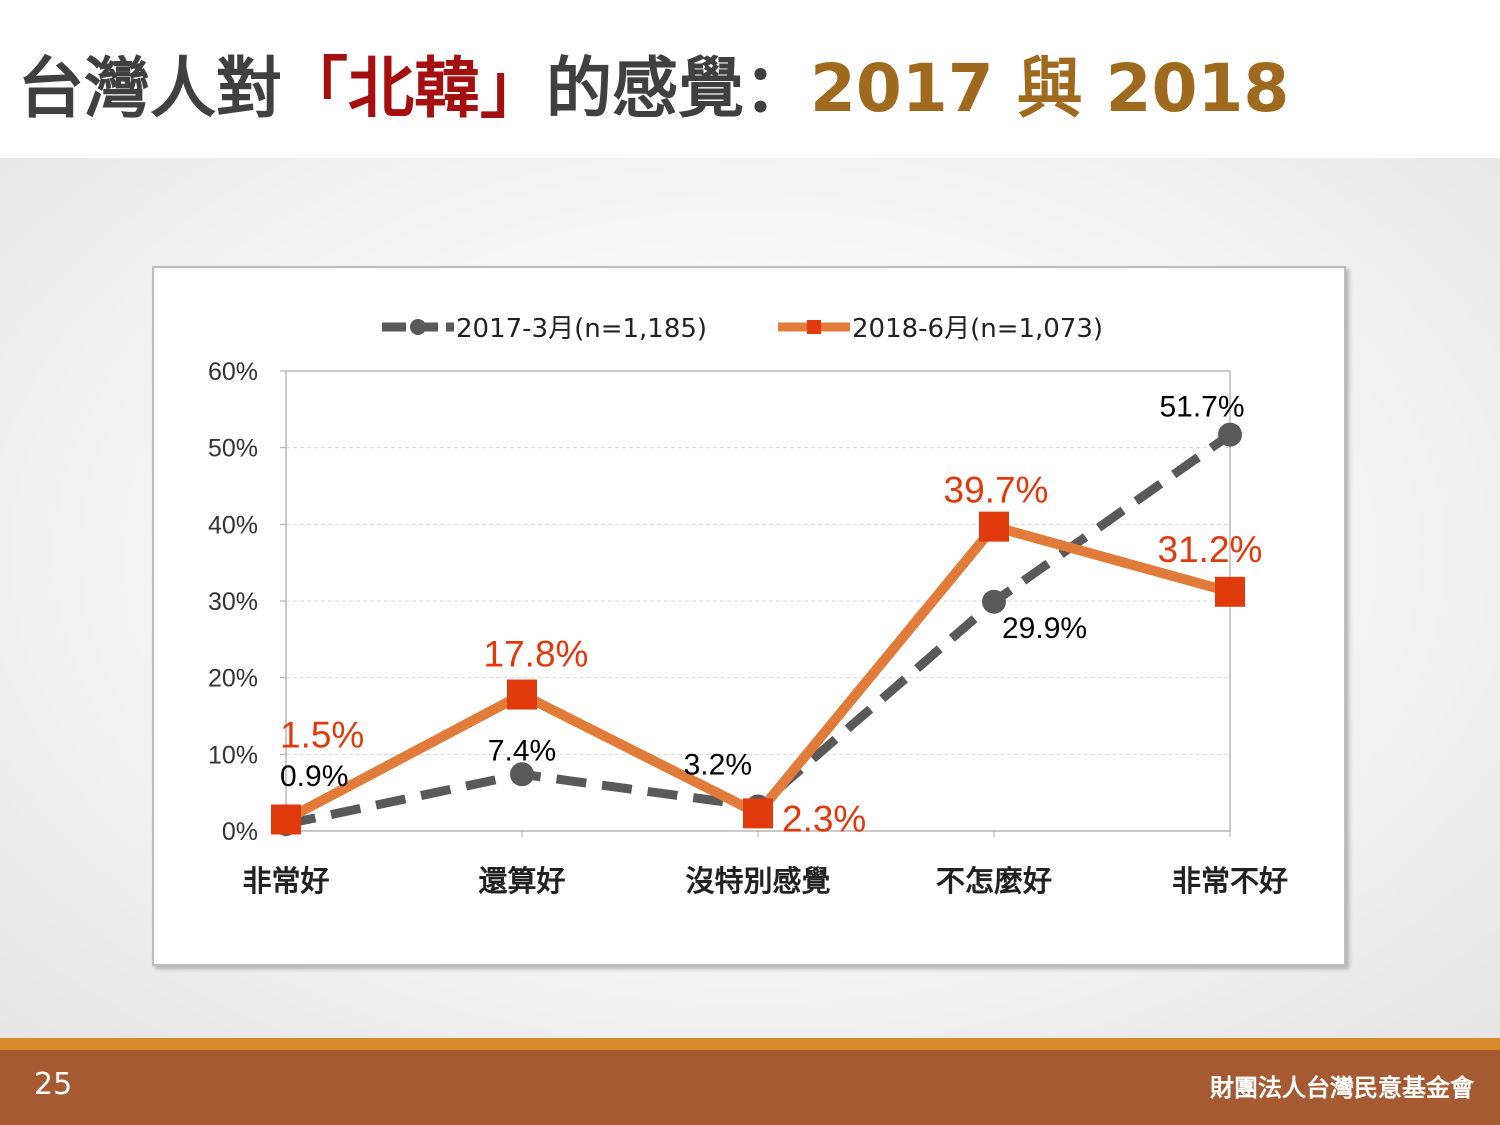 The image size is (1500, 1125). I want to click on y-tick-label: 30%, so click(233, 602).